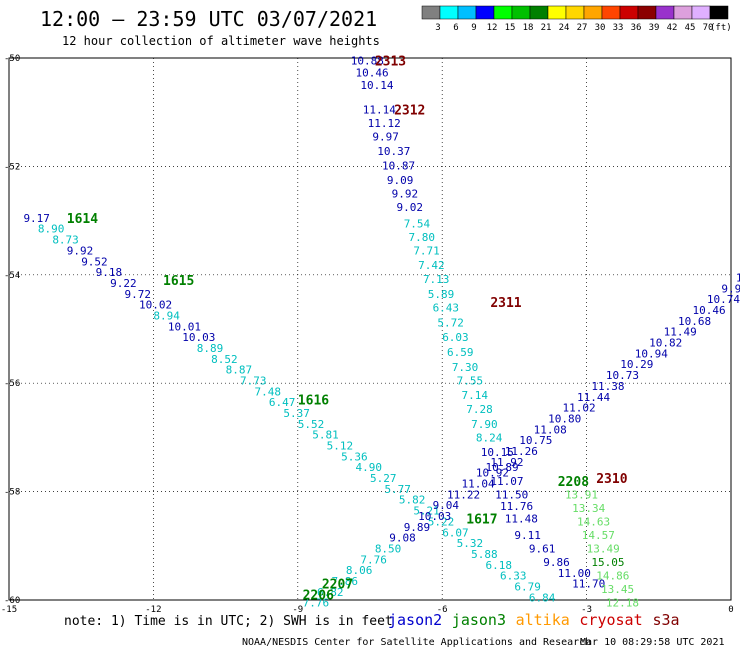 The height and width of the screenshot is (650, 740). Describe the element at coordinates (470, 543) in the screenshot. I see `wave-height-value: 5.32` at that location.